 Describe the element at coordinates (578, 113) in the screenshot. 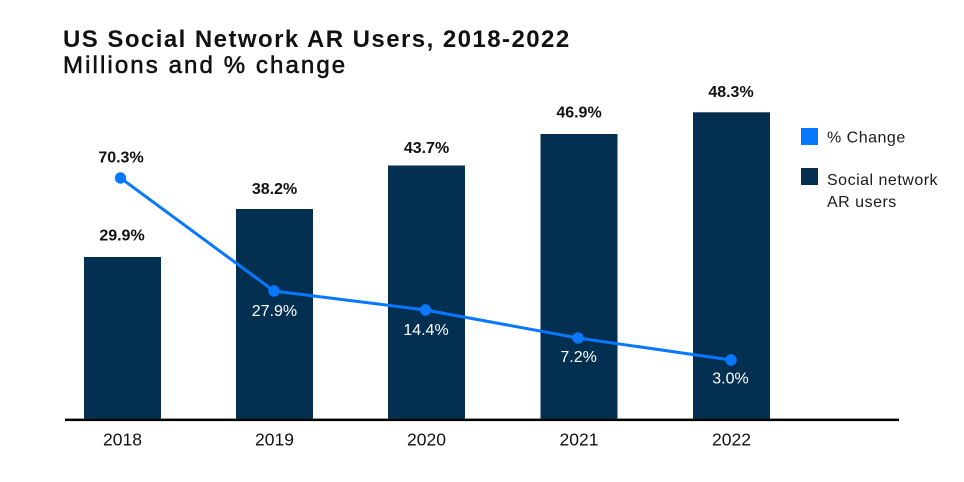

I see `svg-text: 46.9%` at that location.